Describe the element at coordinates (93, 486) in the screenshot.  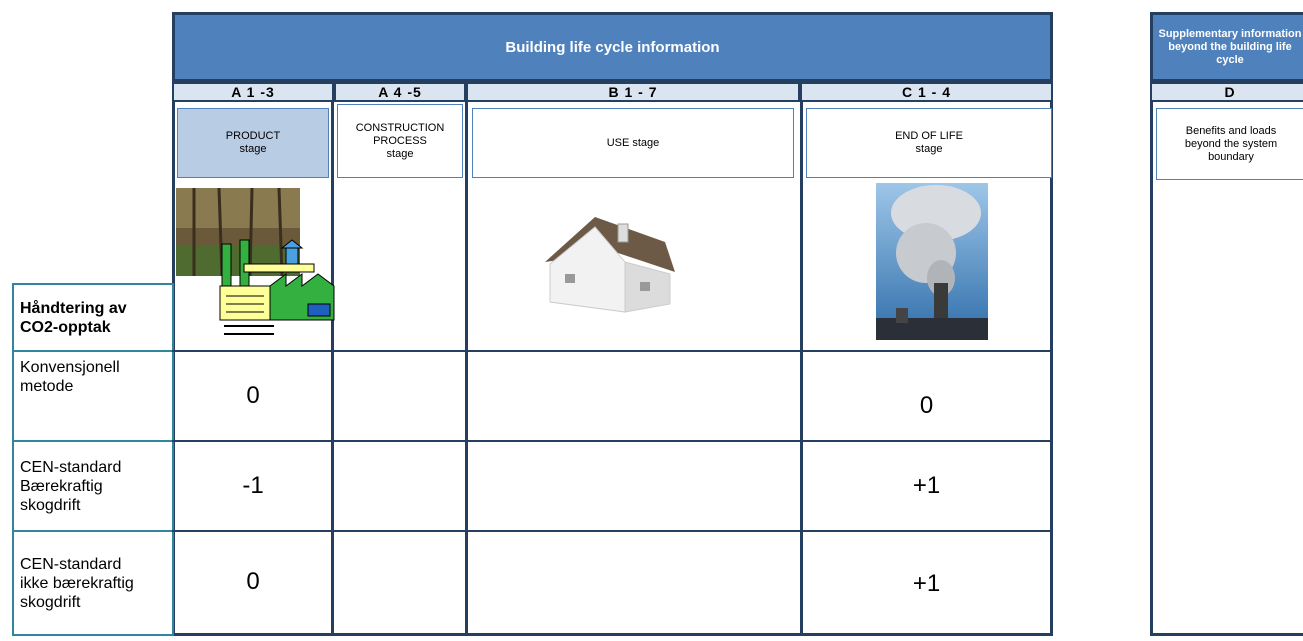
I see `row-label: CEN-standard Bærekraftig skogdrift` at that location.